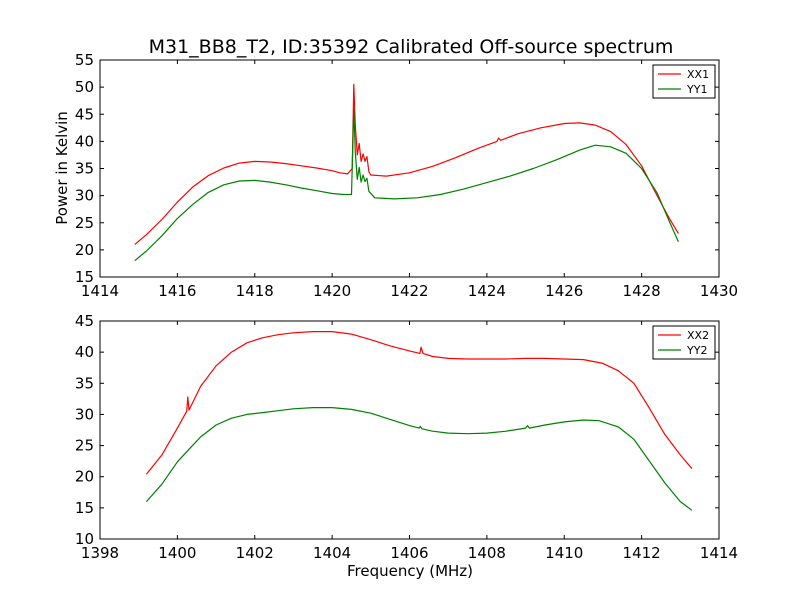 The image size is (800, 600). What do you see at coordinates (332, 291) in the screenshot?
I see `x-tick-label: 1420` at bounding box center [332, 291].